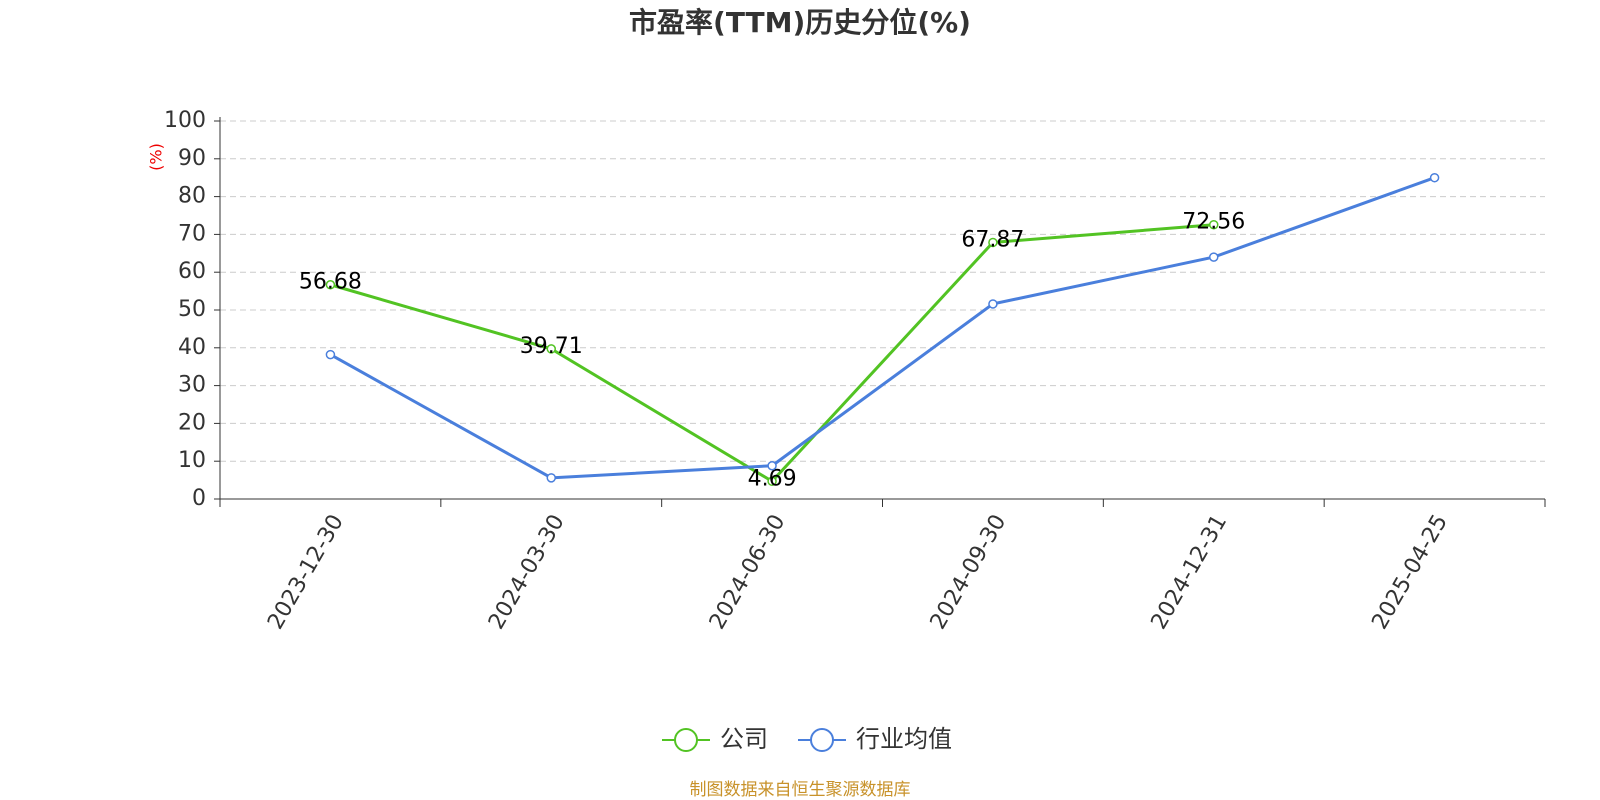  What do you see at coordinates (527, 572) in the screenshot?
I see `x-tick-label: 2024-03-30` at bounding box center [527, 572].